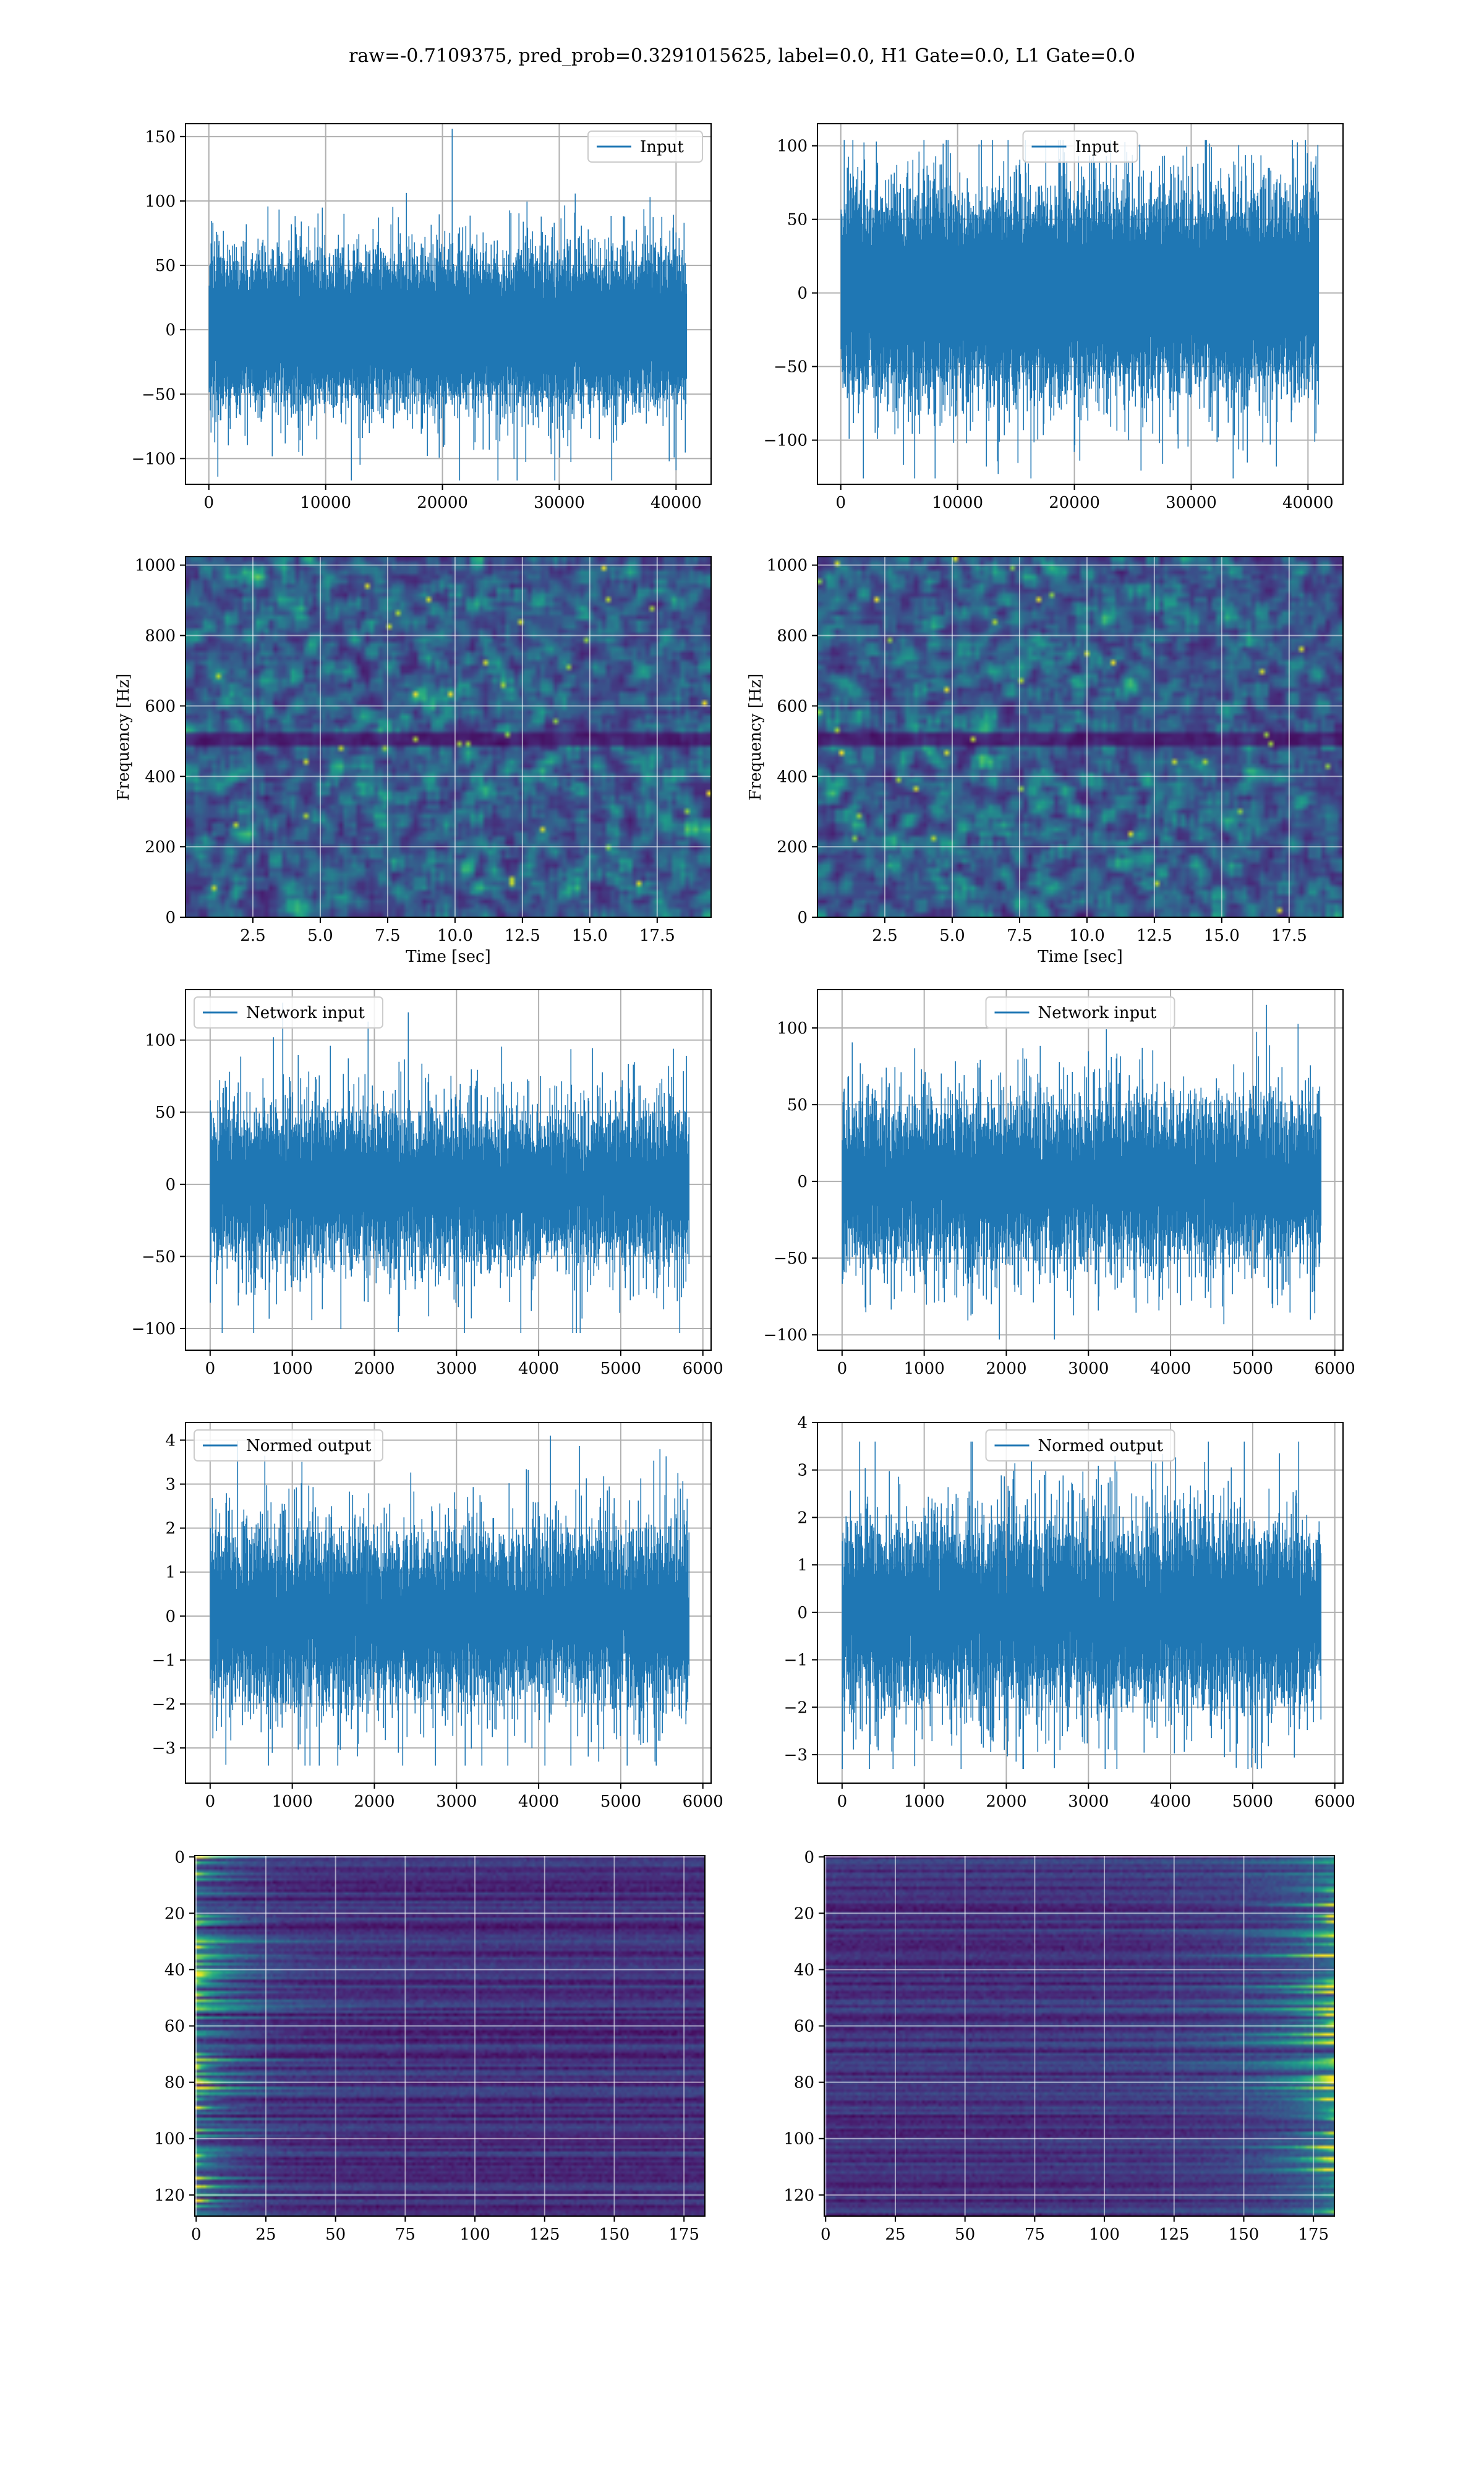 This screenshot has width=1484, height=2474. What do you see at coordinates (683, 2234) in the screenshot?
I see `h1-feature-map-xtick-label-7: 175` at bounding box center [683, 2234].